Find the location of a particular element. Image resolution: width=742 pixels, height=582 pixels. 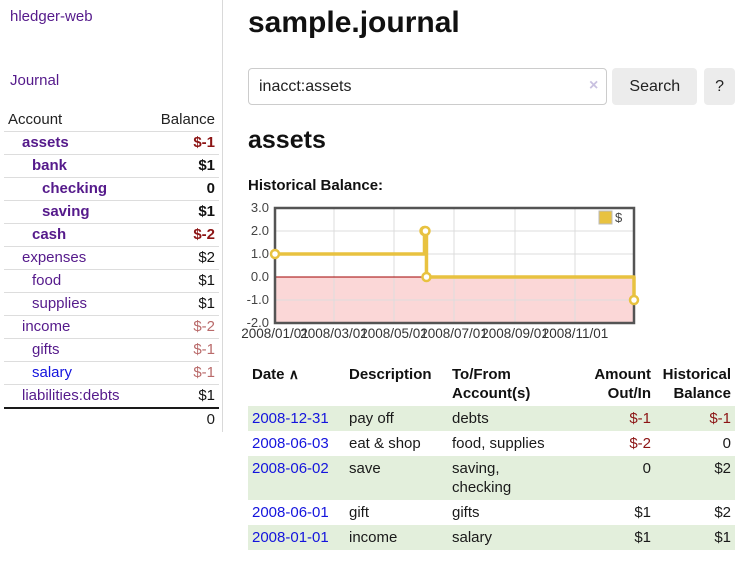

account-row: assets $-1 is located at coordinates (111, 143).